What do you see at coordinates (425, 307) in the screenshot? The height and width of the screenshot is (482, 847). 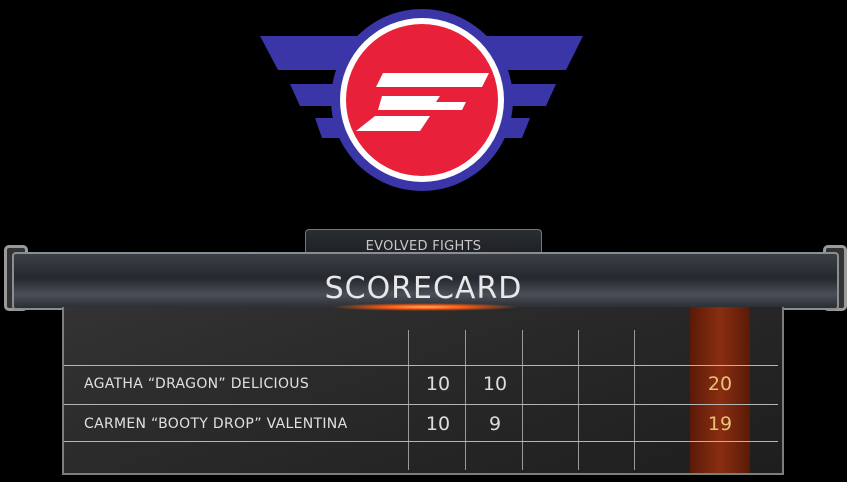 I see `header-glow` at bounding box center [425, 307].